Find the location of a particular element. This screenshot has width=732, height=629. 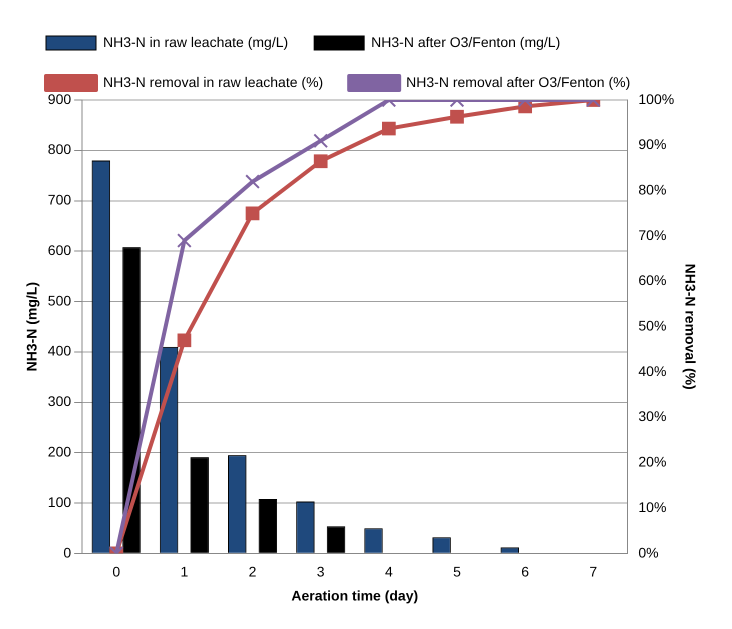

y-tick-label: 500 is located at coordinates (60, 300).